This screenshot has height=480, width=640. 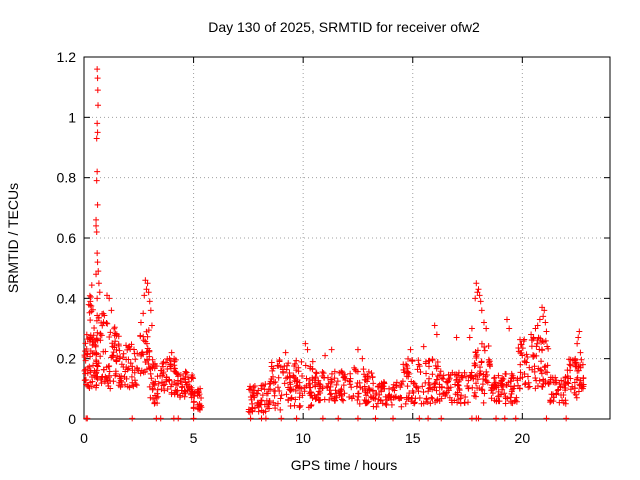 What do you see at coordinates (72, 117) in the screenshot?
I see `y-tick-label: 1` at bounding box center [72, 117].